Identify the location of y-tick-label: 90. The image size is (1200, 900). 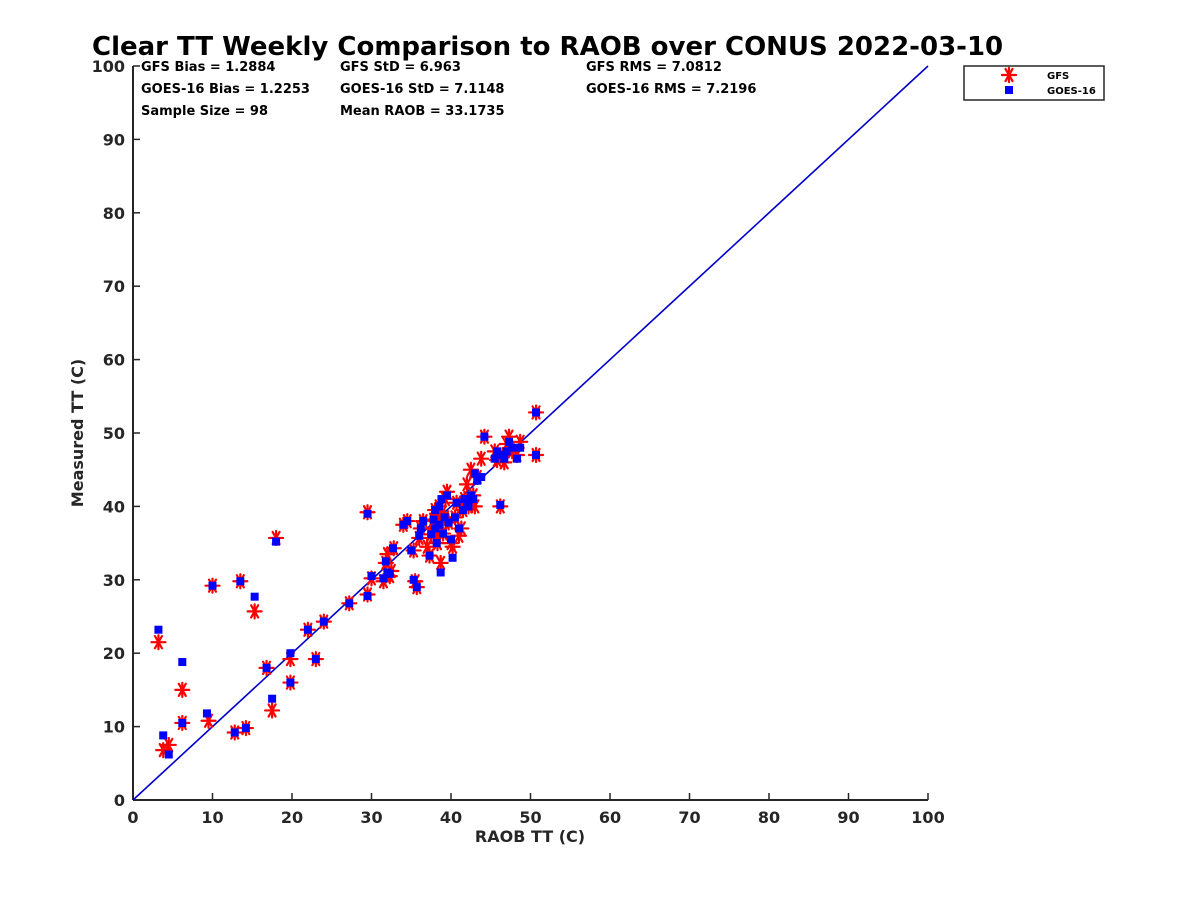
(114, 139).